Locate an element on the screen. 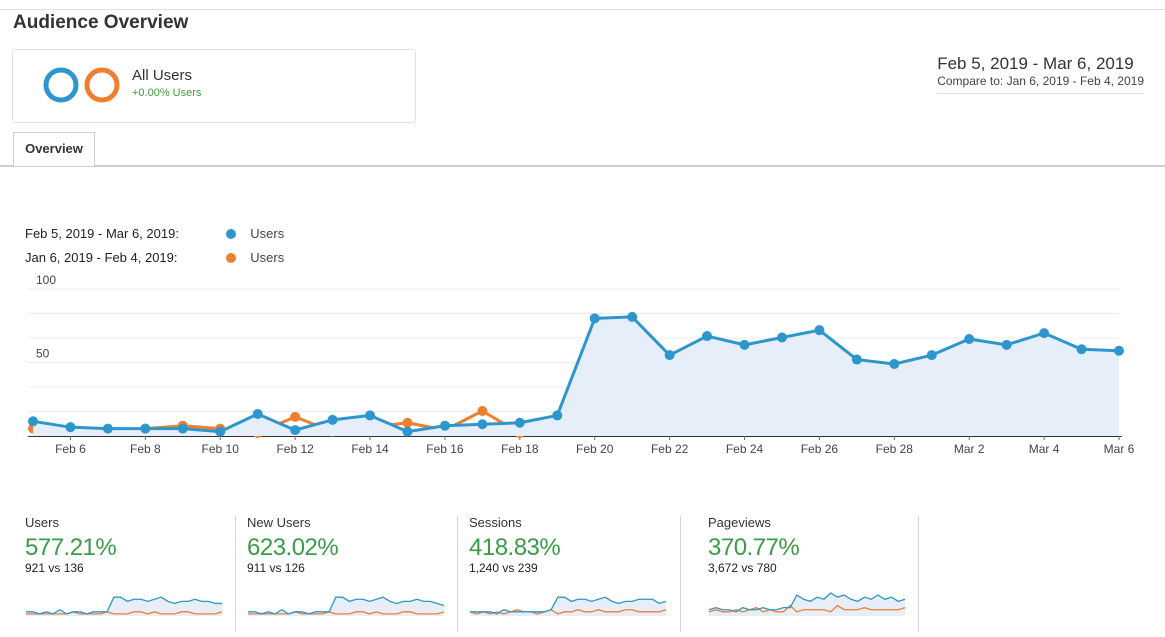 This screenshot has width=1165, height=637. x-tick-label: Feb 26 is located at coordinates (820, 449).